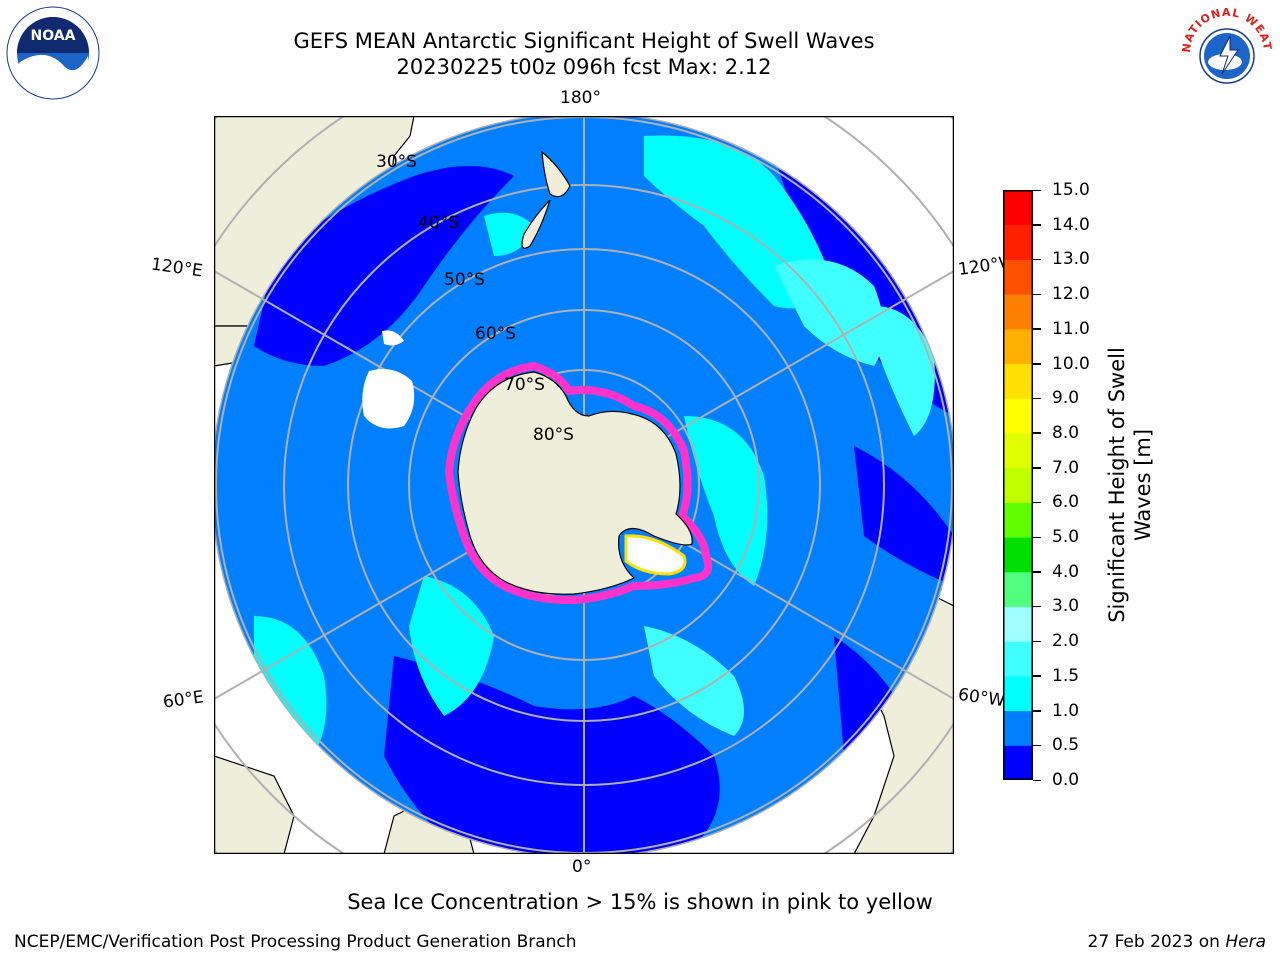 The image size is (1280, 960). I want to click on colorbar-tick-label: 5.0, so click(1066, 537).